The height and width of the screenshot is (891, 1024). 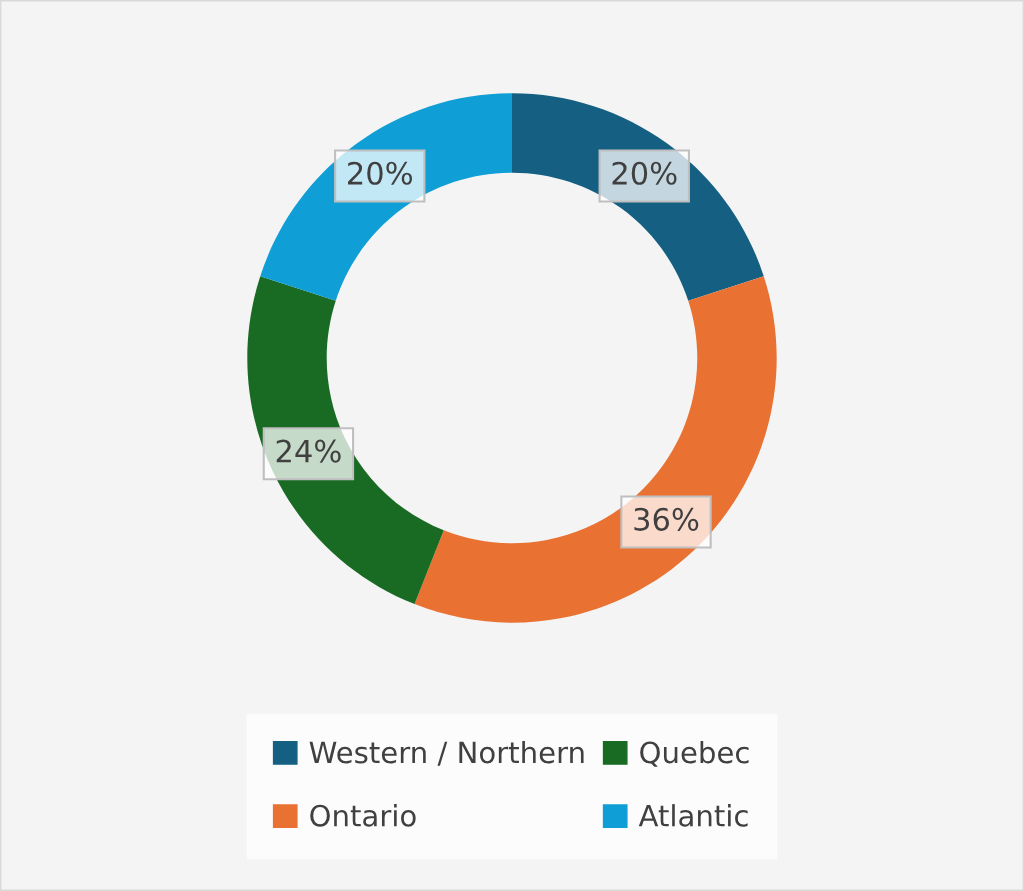 I want to click on legend-label: Atlantic, so click(x=693, y=815).